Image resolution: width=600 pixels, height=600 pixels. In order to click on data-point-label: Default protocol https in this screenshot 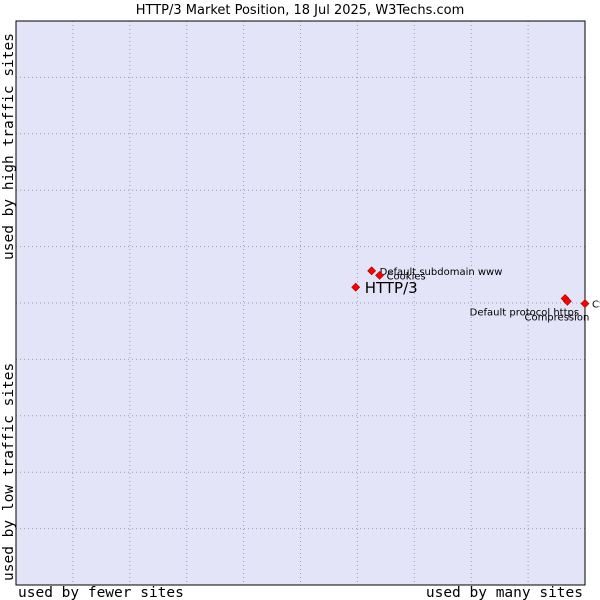, I will do `click(524, 312)`.